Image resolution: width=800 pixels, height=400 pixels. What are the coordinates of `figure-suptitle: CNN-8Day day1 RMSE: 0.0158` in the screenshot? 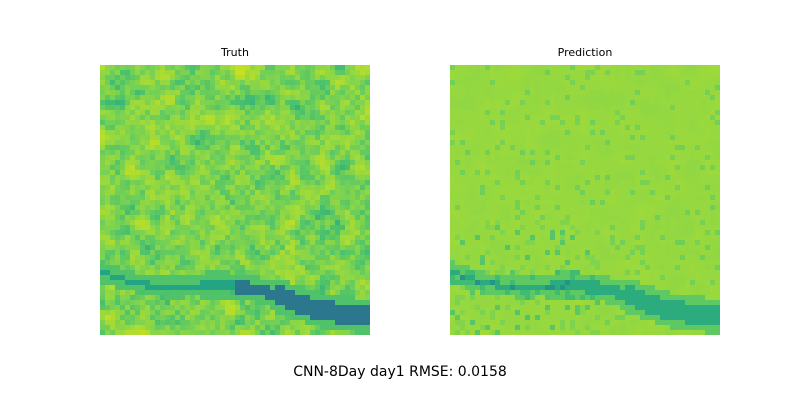 It's located at (400, 372).